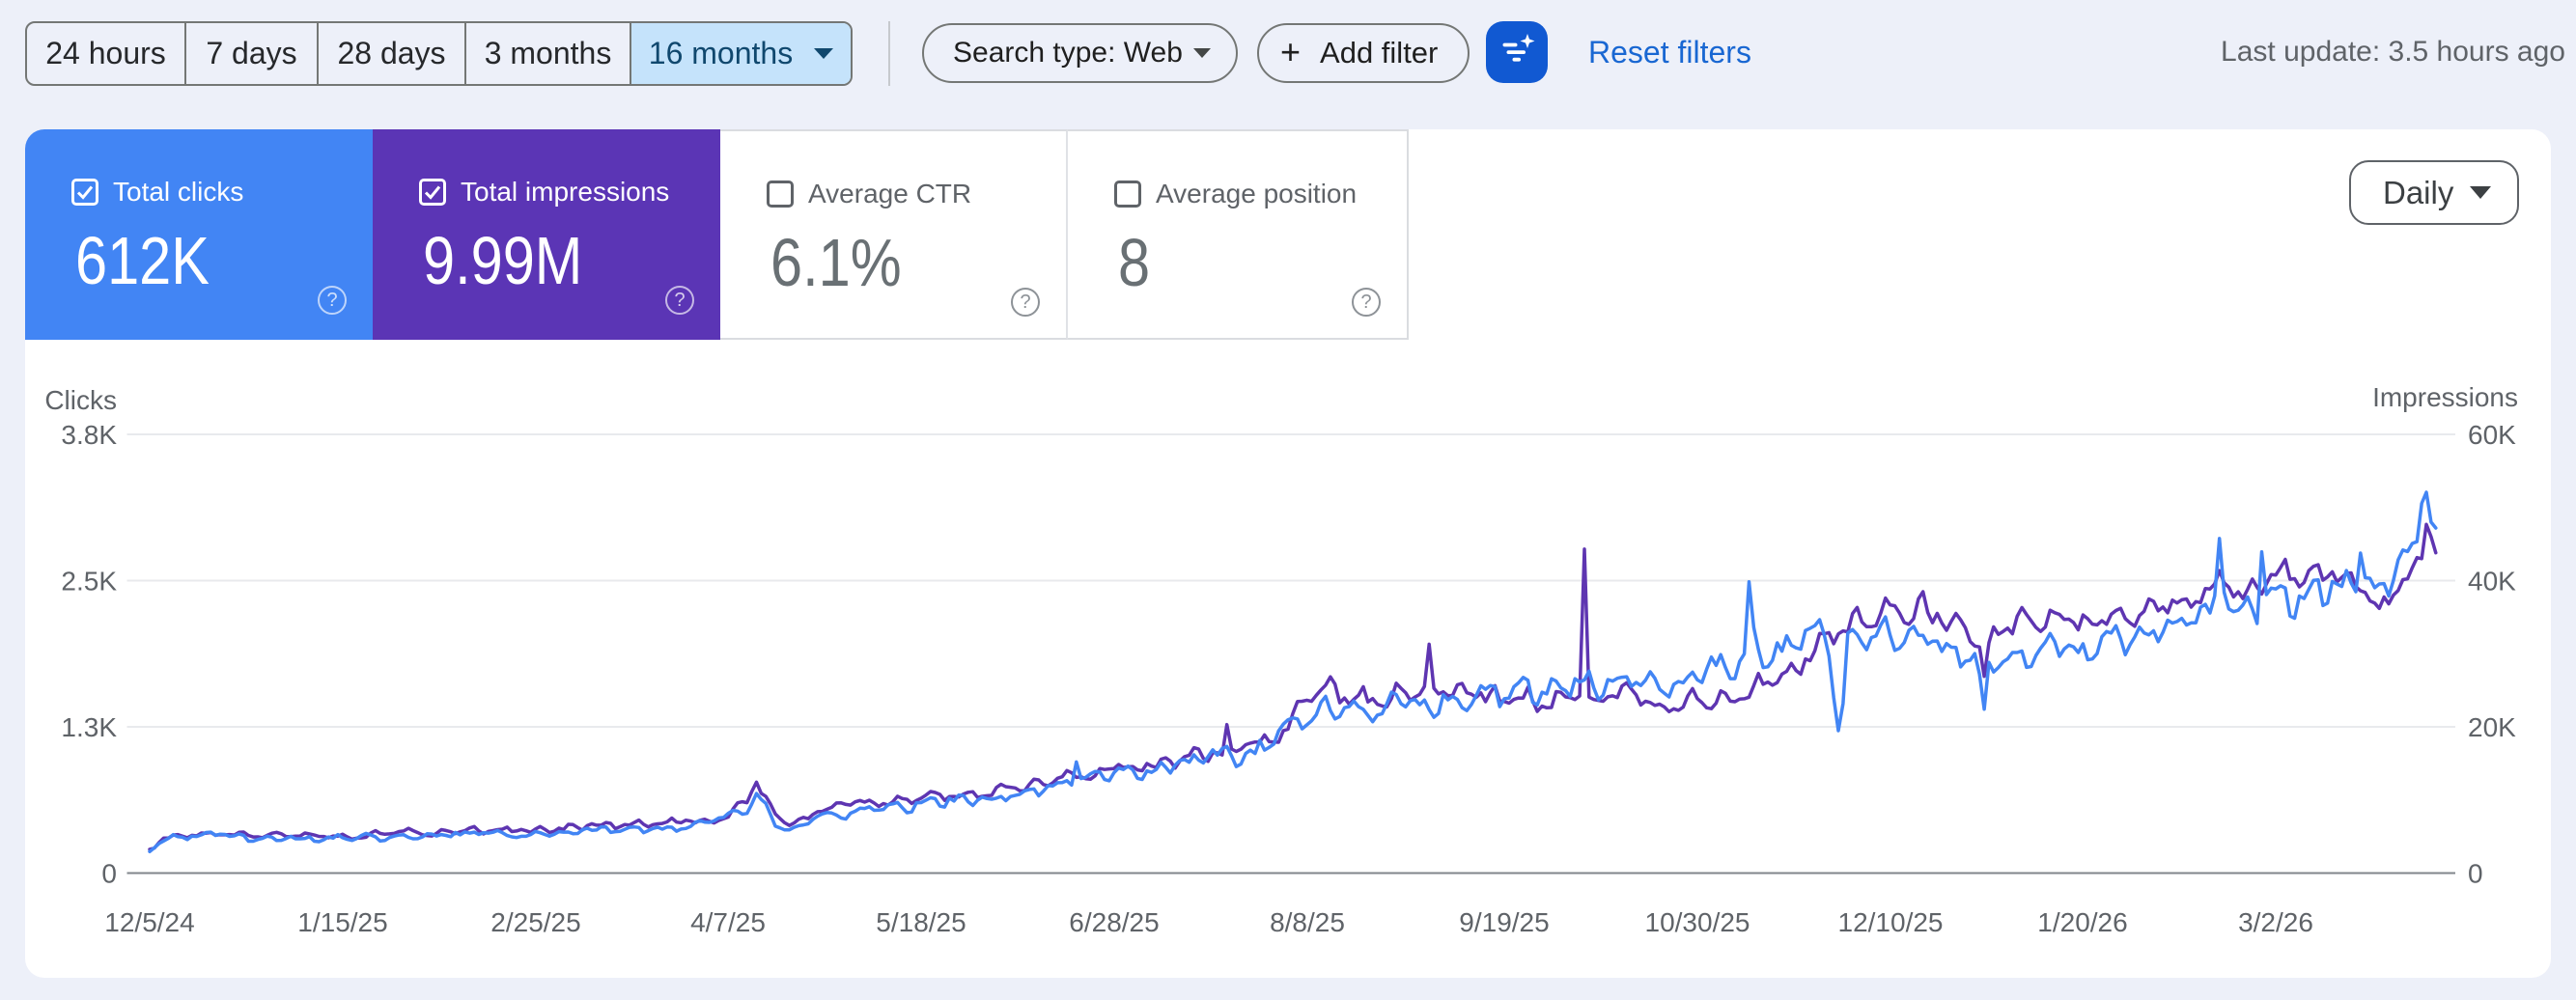  Describe the element at coordinates (2445, 397) in the screenshot. I see `svg-text: Impressions` at that location.